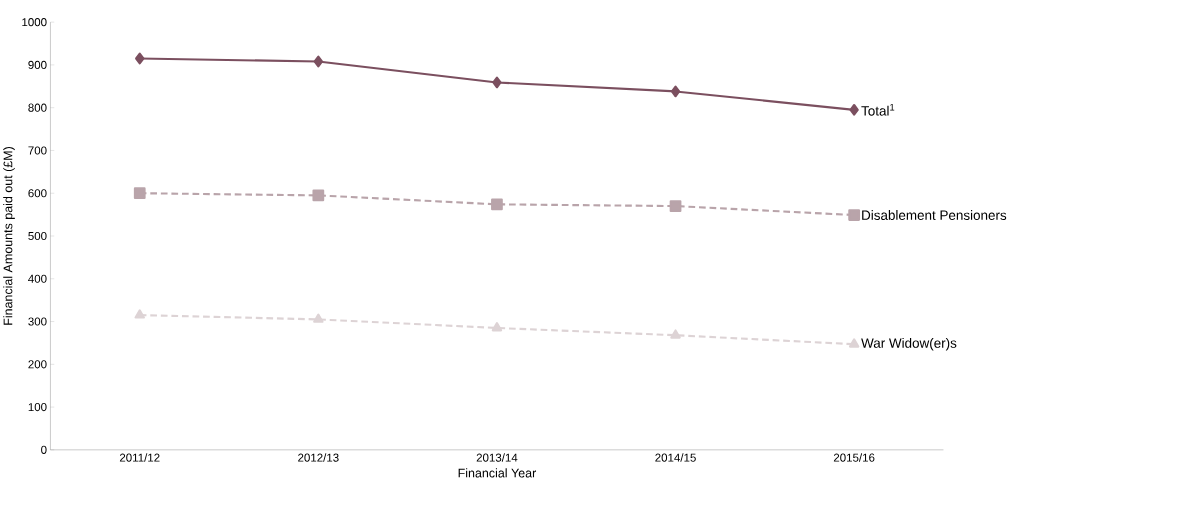  What do you see at coordinates (37, 406) in the screenshot?
I see `y-tick-label: 100` at bounding box center [37, 406].